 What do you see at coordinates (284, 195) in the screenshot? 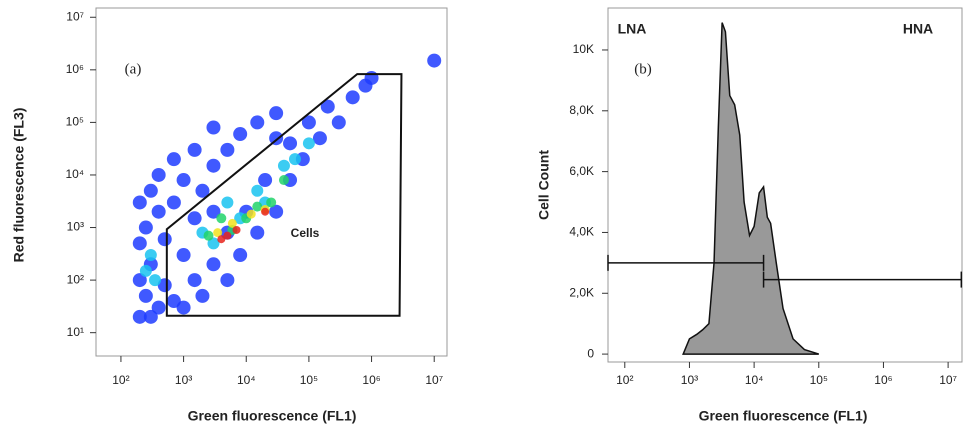
I see `gate` at bounding box center [284, 195].